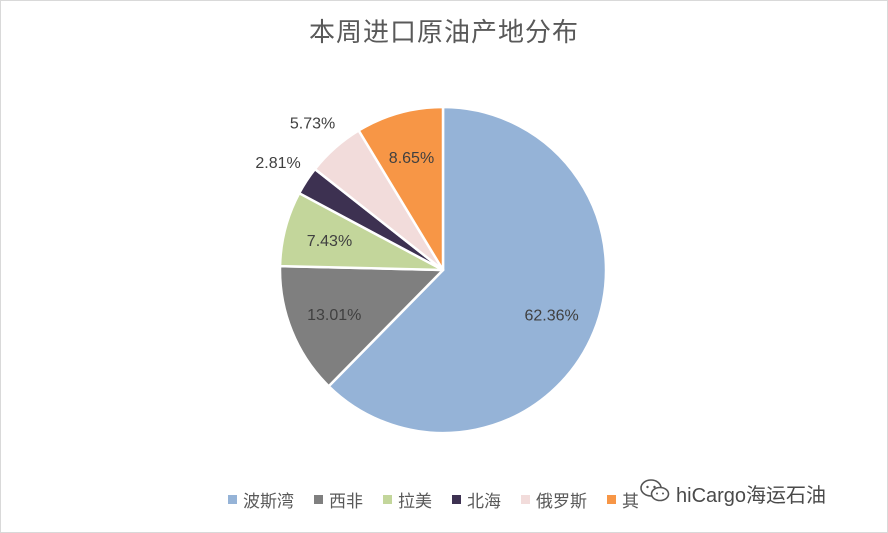 The width and height of the screenshot is (888, 533). What do you see at coordinates (312, 123) in the screenshot?
I see `data-label-4: 5.73%` at bounding box center [312, 123].